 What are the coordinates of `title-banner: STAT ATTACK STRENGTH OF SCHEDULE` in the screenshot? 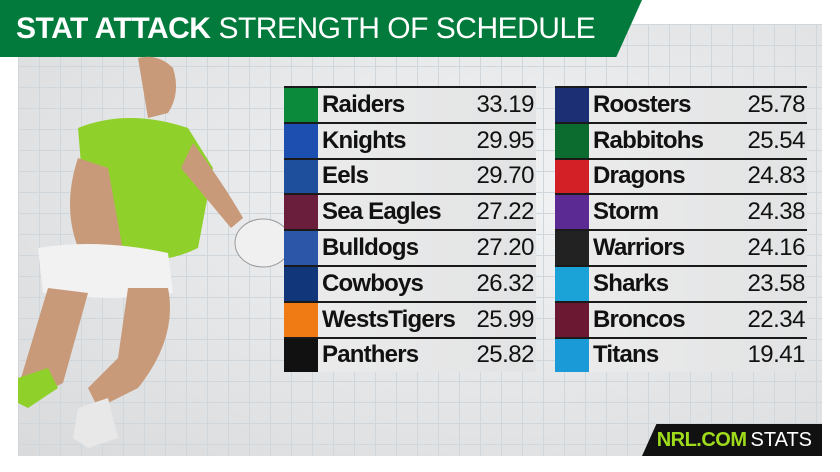 It's located at (321, 28).